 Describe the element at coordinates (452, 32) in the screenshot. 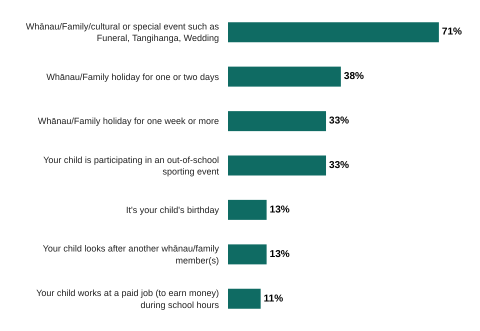

I see `data-label: 71%` at that location.